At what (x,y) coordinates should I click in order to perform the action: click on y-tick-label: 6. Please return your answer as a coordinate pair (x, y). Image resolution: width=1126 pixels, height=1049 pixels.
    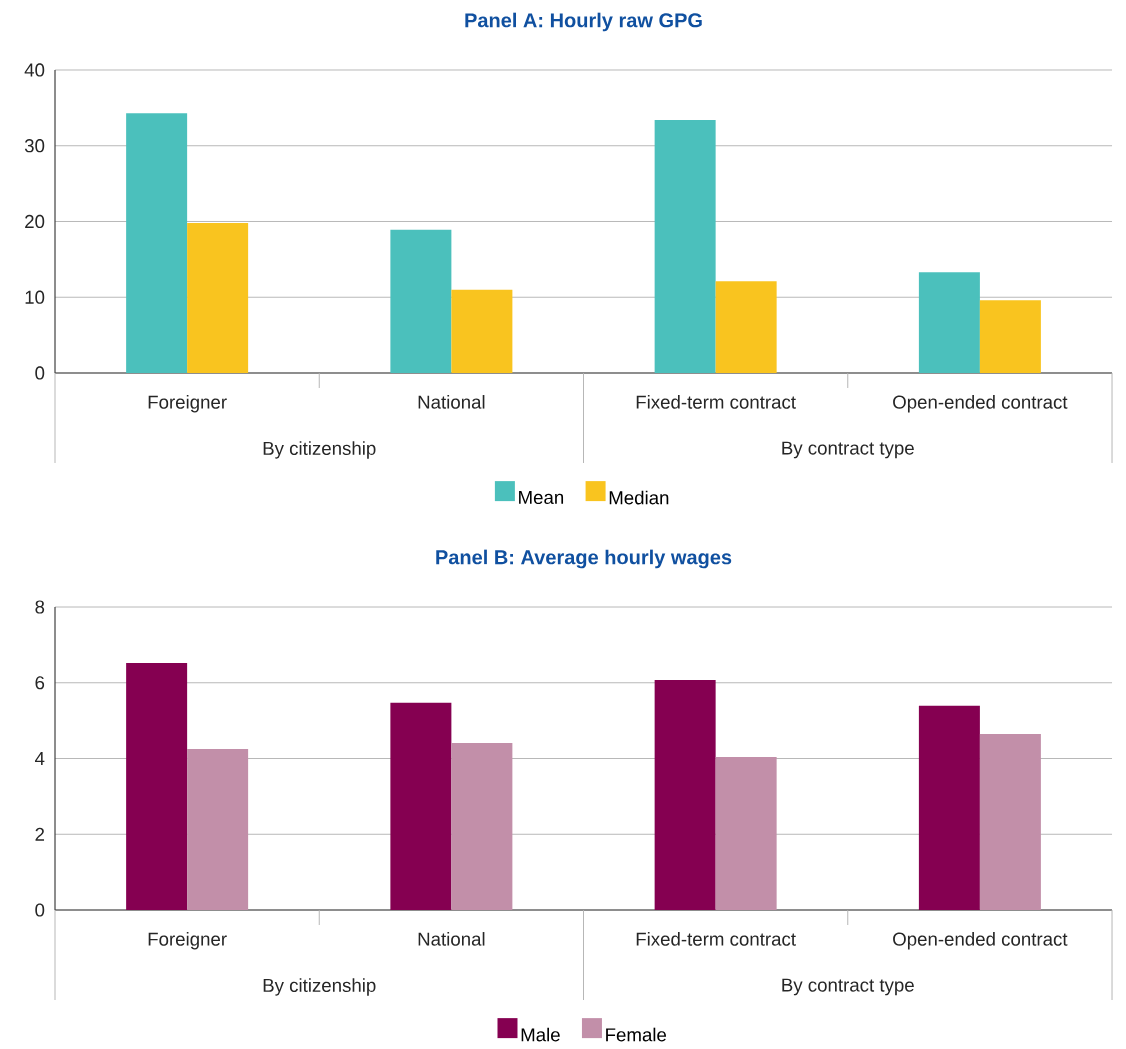
    Looking at the image, I should click on (40, 683).